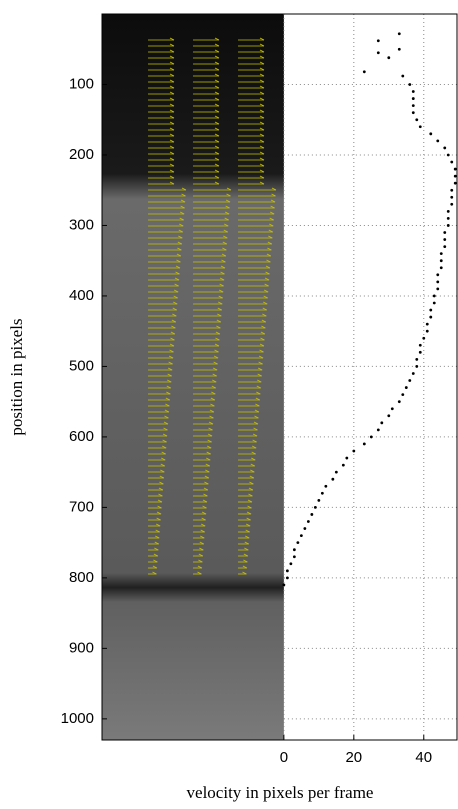  Describe the element at coordinates (77, 718) in the screenshot. I see `y-tick-label: 1000` at that location.